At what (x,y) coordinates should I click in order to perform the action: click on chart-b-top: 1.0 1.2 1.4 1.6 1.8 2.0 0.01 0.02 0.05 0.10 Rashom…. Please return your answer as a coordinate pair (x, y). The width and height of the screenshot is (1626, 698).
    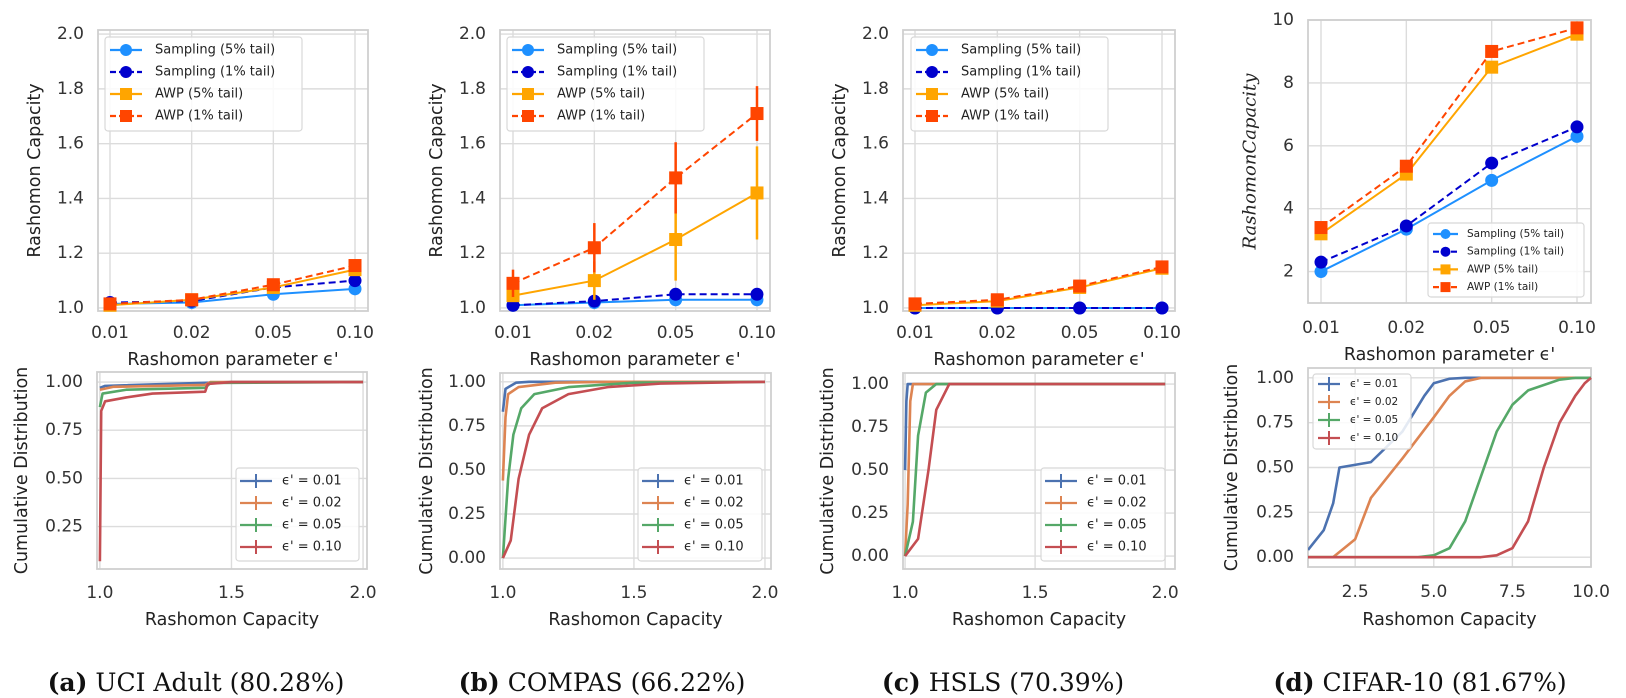
    Looking at the image, I should click on (601, 197).